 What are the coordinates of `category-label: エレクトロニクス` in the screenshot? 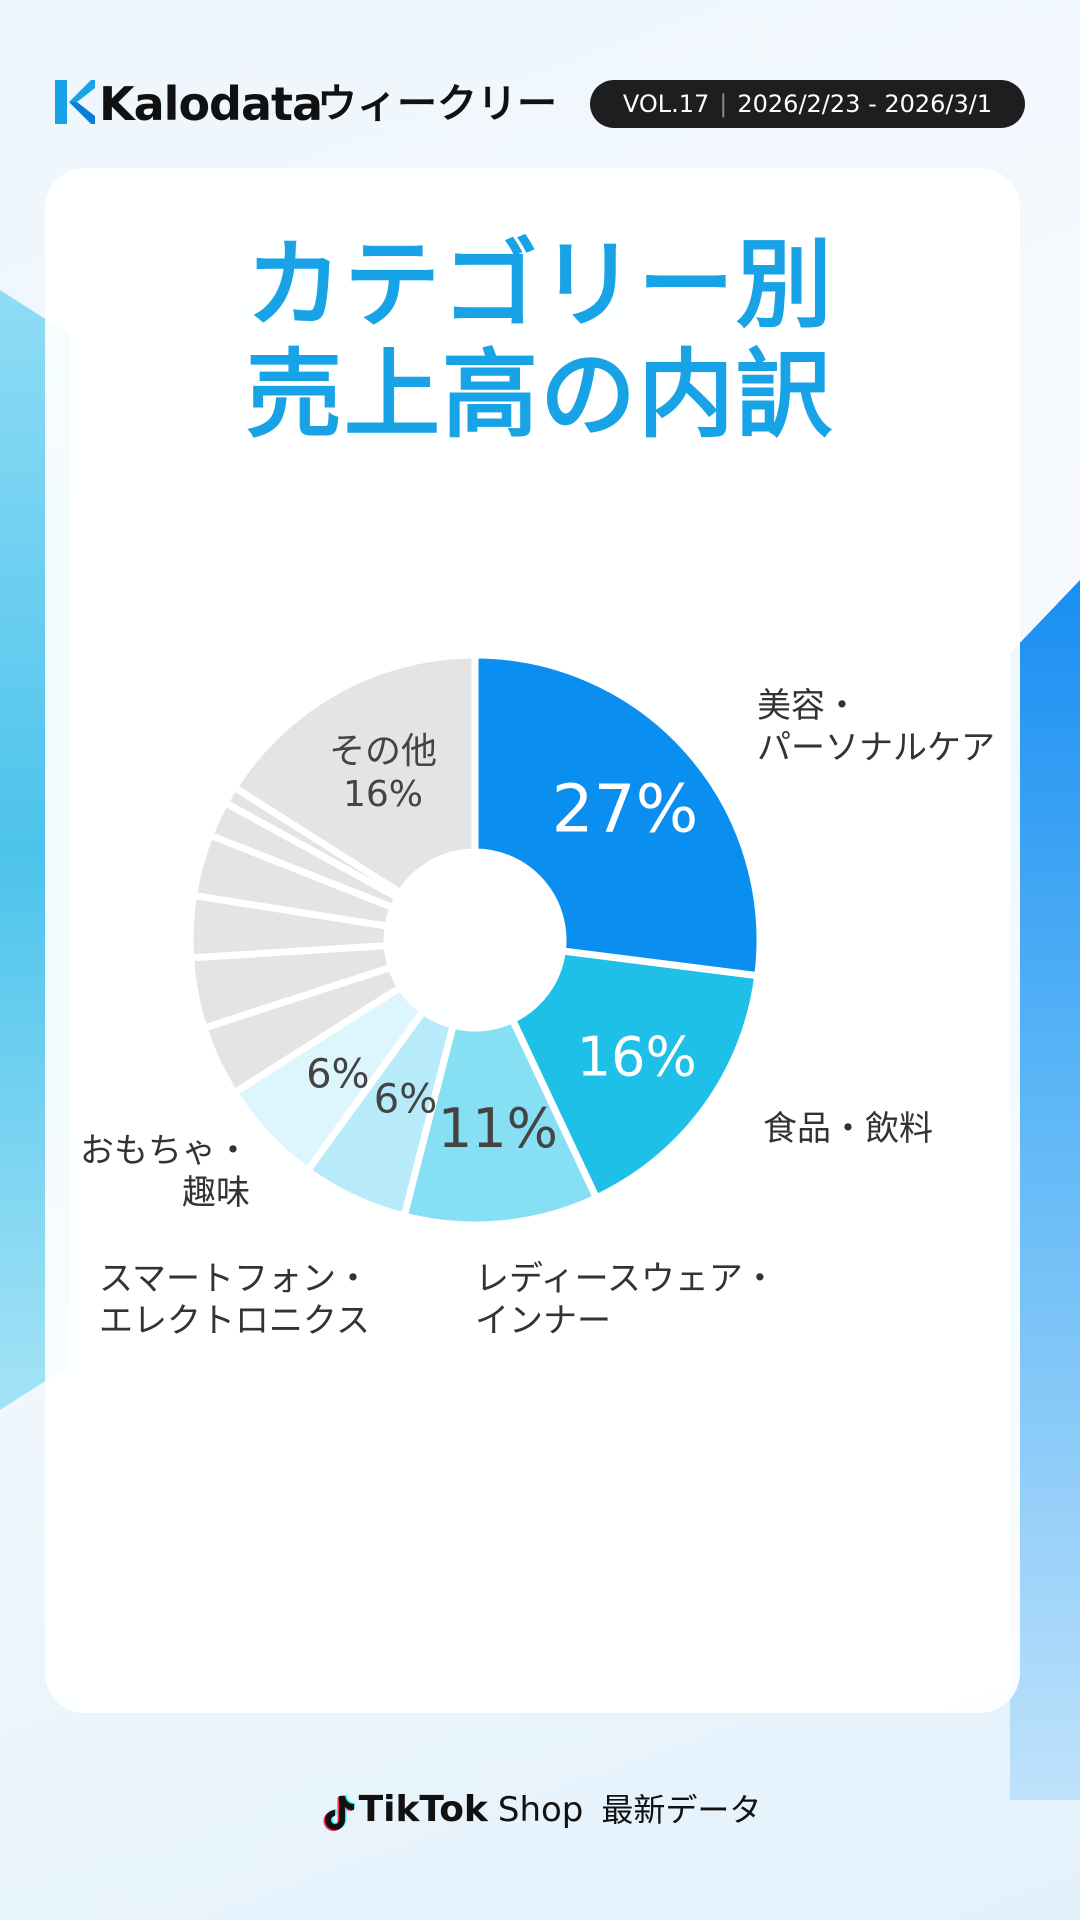 It's located at (234, 1321).